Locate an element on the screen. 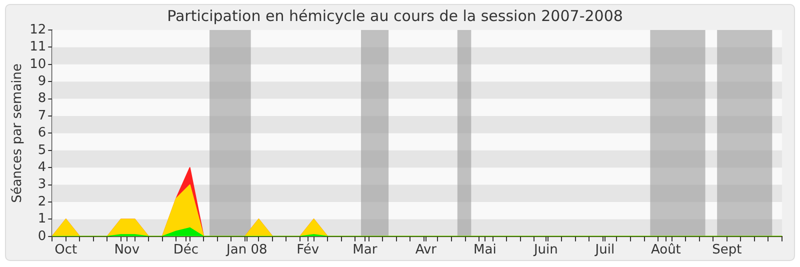 This screenshot has height=267, width=800. x-tick-label: Juin is located at coordinates (545, 250).